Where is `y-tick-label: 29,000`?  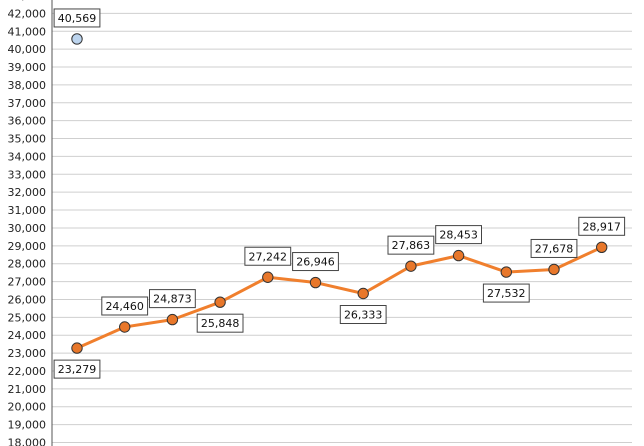 y-tick-label: 29,000 is located at coordinates (27, 246).